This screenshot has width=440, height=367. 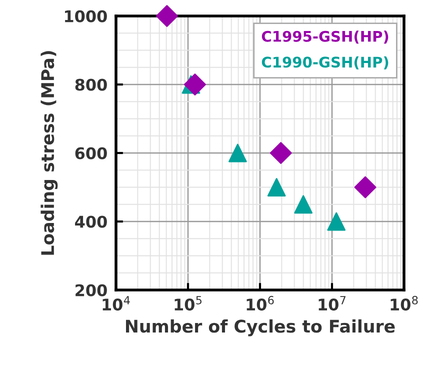 I want to click on y-tick-label: 200, so click(x=91, y=290).